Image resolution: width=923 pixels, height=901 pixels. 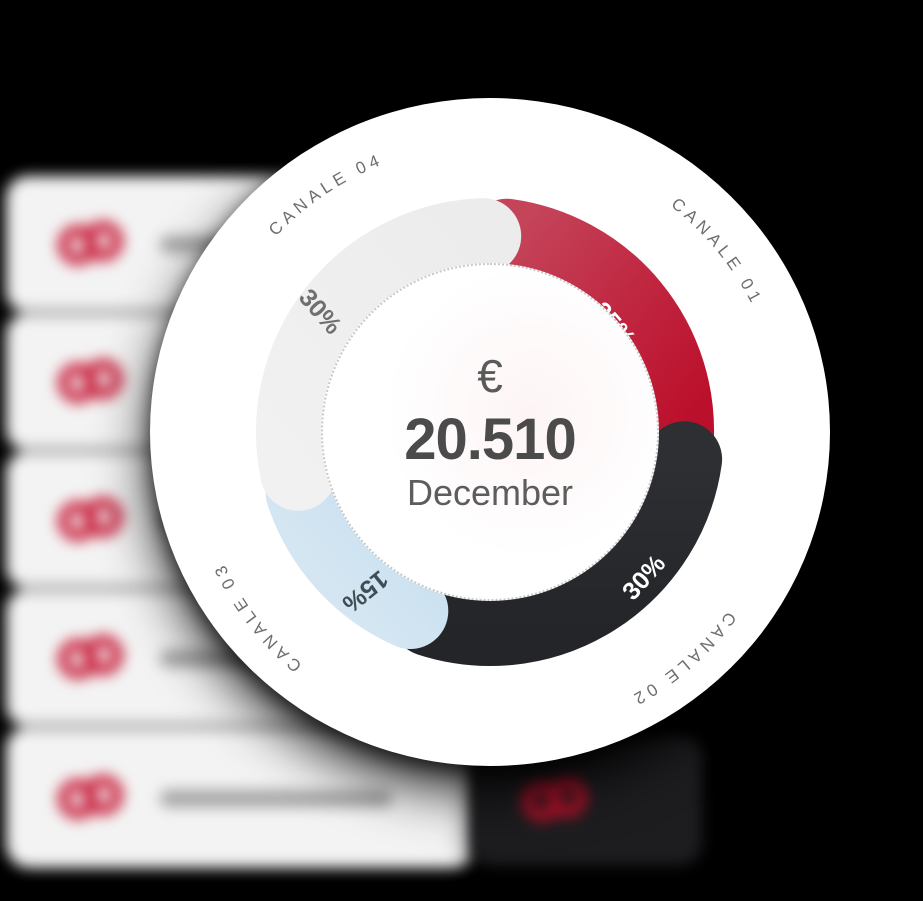 What do you see at coordinates (257, 617) in the screenshot?
I see `rim-label-canale-03: CANALE 03` at bounding box center [257, 617].